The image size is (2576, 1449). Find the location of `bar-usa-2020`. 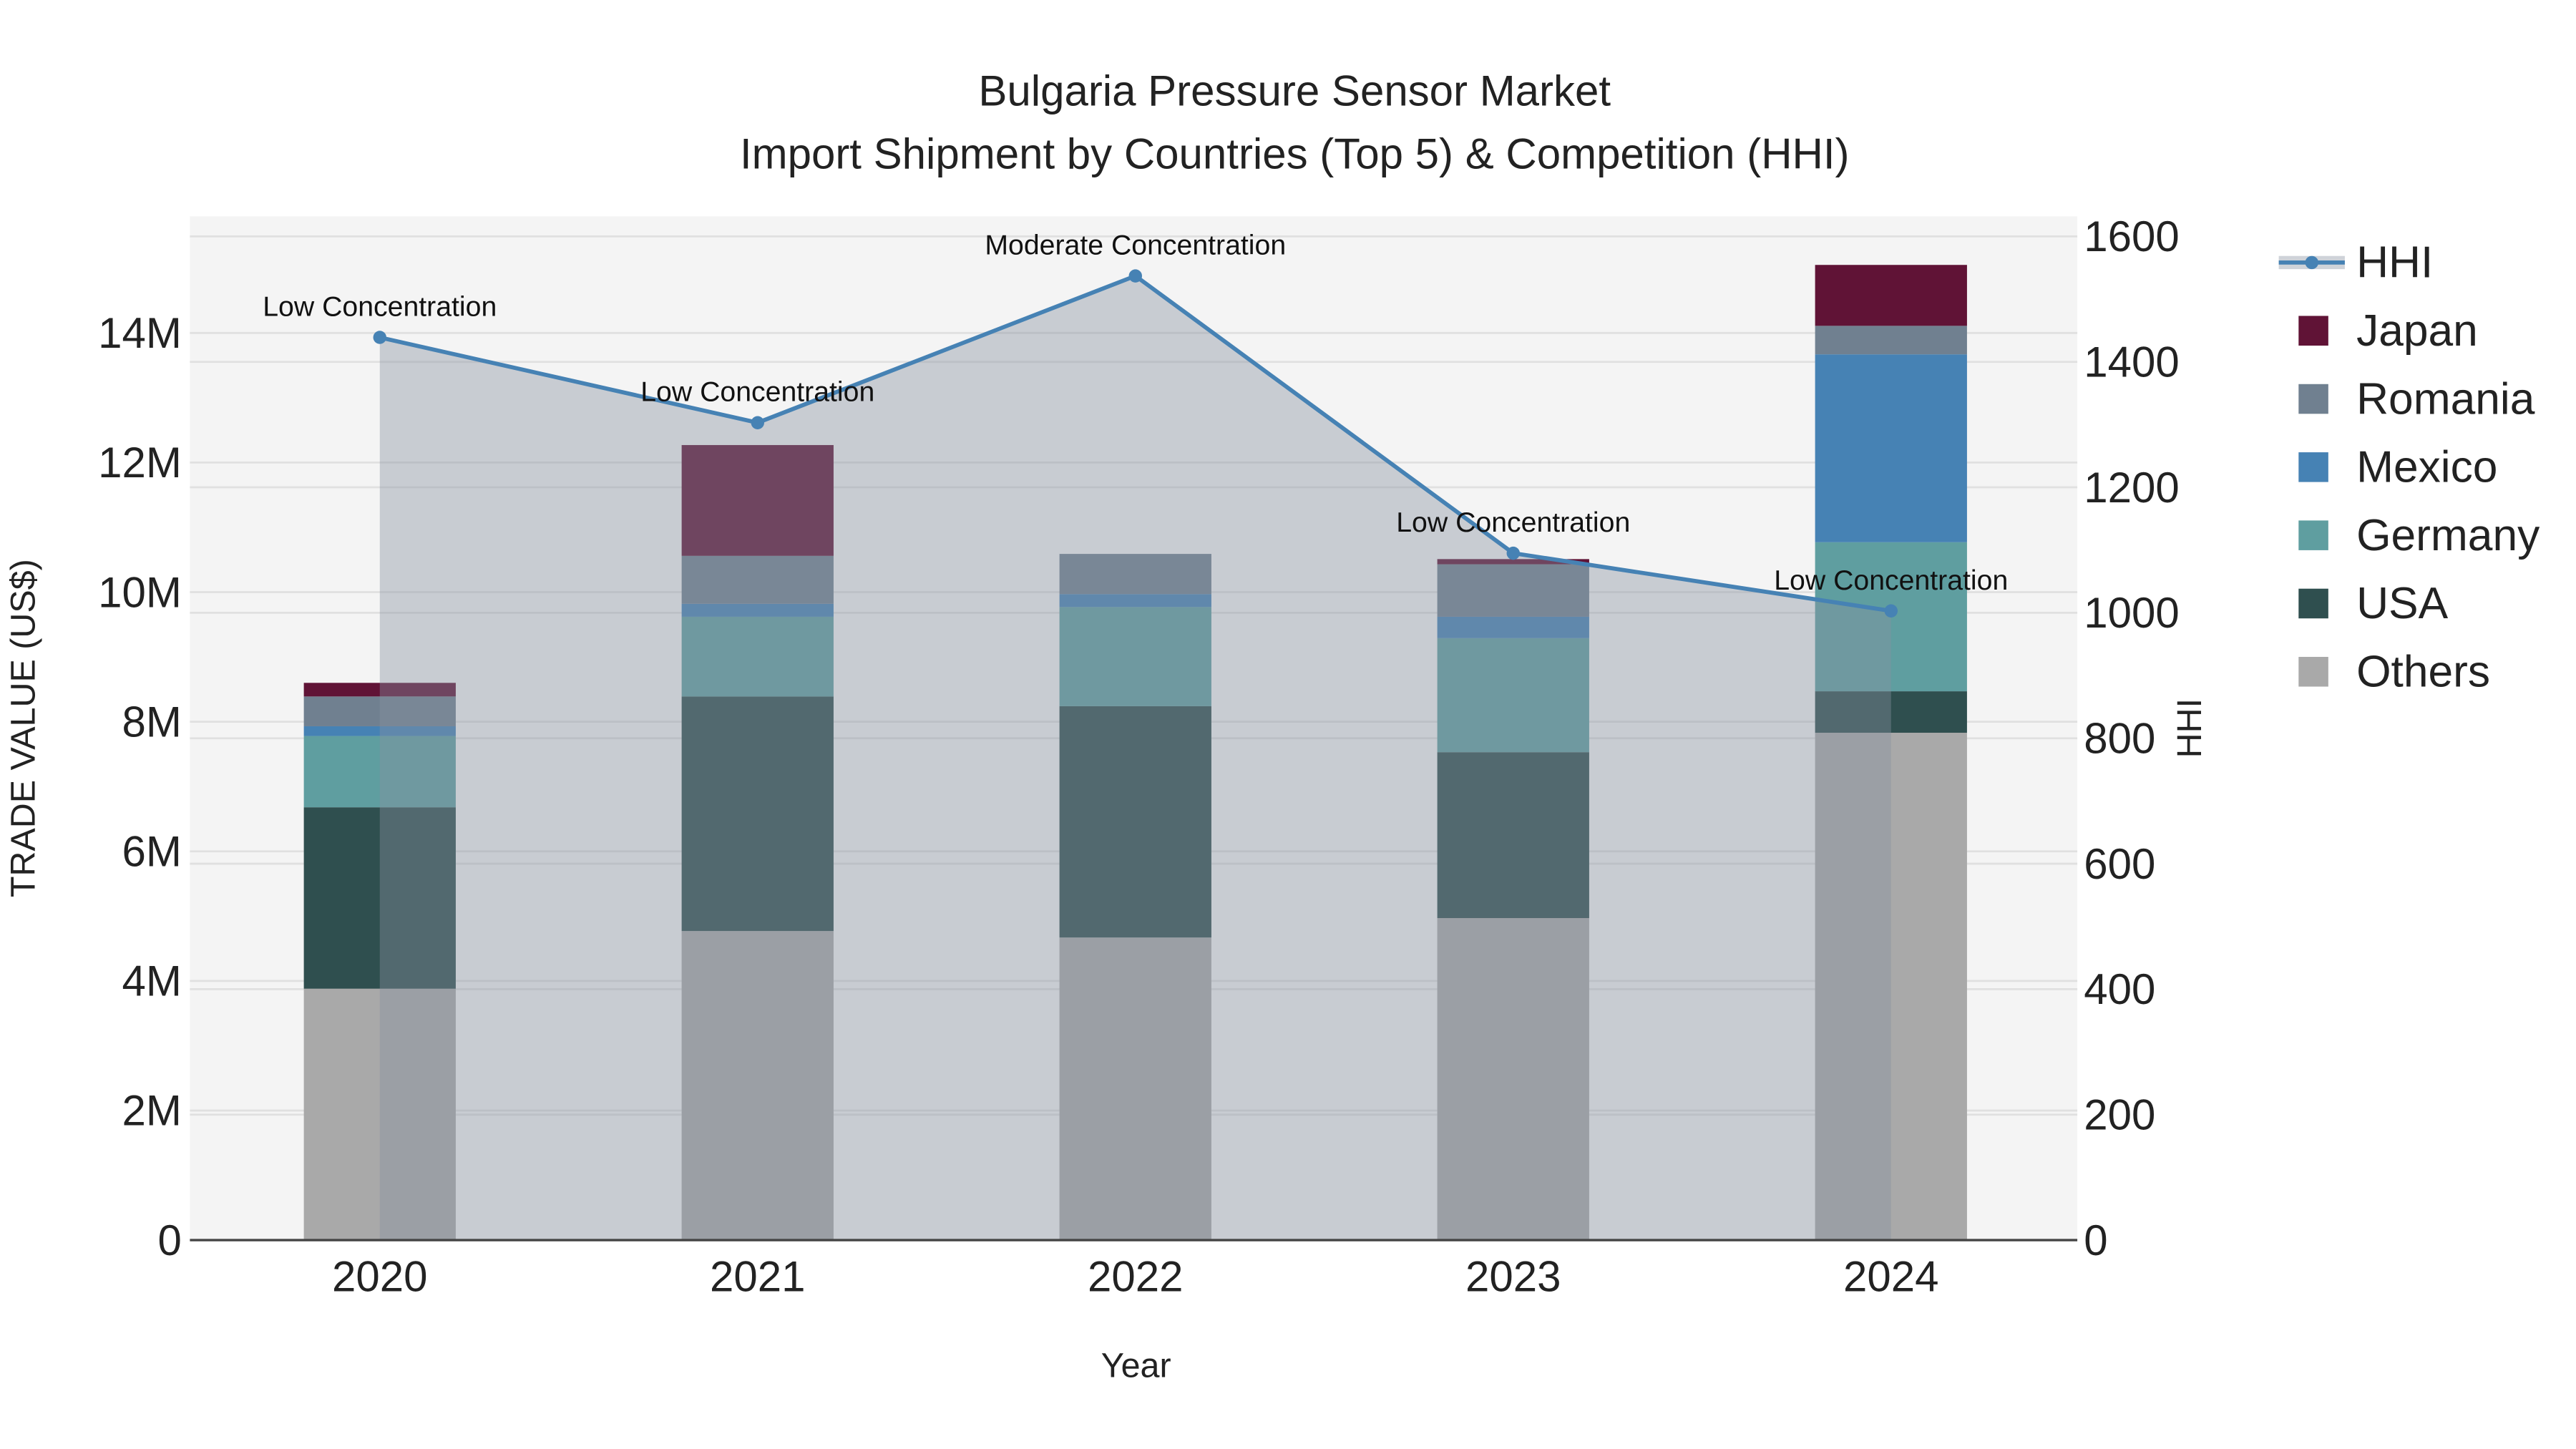

bar-usa-2020 is located at coordinates (379, 898).